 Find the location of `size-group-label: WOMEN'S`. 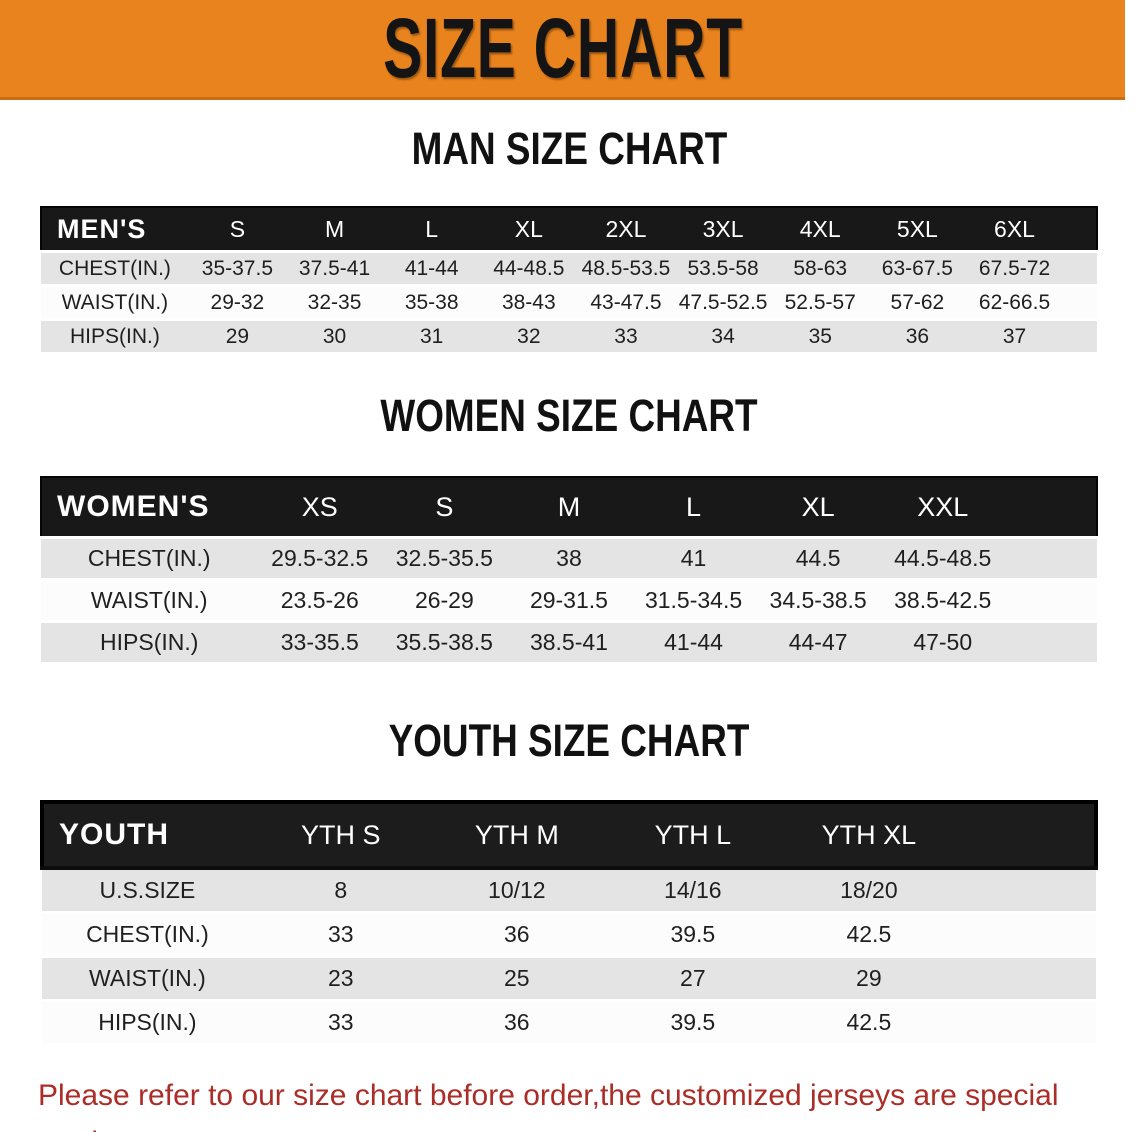

size-group-label: WOMEN'S is located at coordinates (133, 506).